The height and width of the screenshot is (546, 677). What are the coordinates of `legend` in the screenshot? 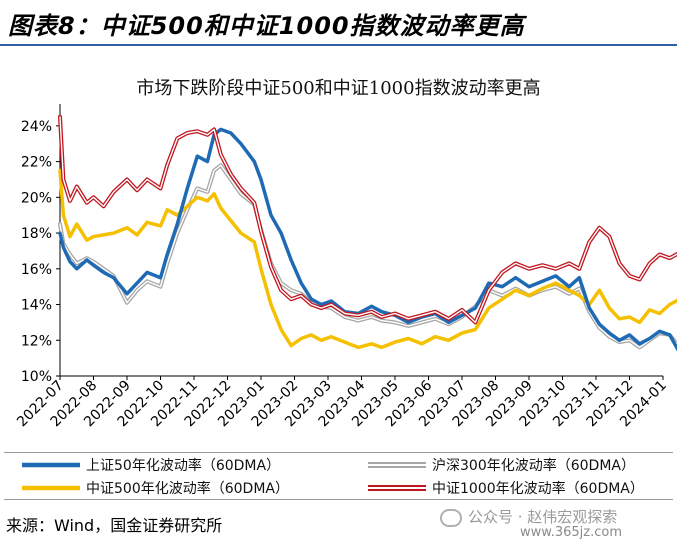 It's located at (338, 476).